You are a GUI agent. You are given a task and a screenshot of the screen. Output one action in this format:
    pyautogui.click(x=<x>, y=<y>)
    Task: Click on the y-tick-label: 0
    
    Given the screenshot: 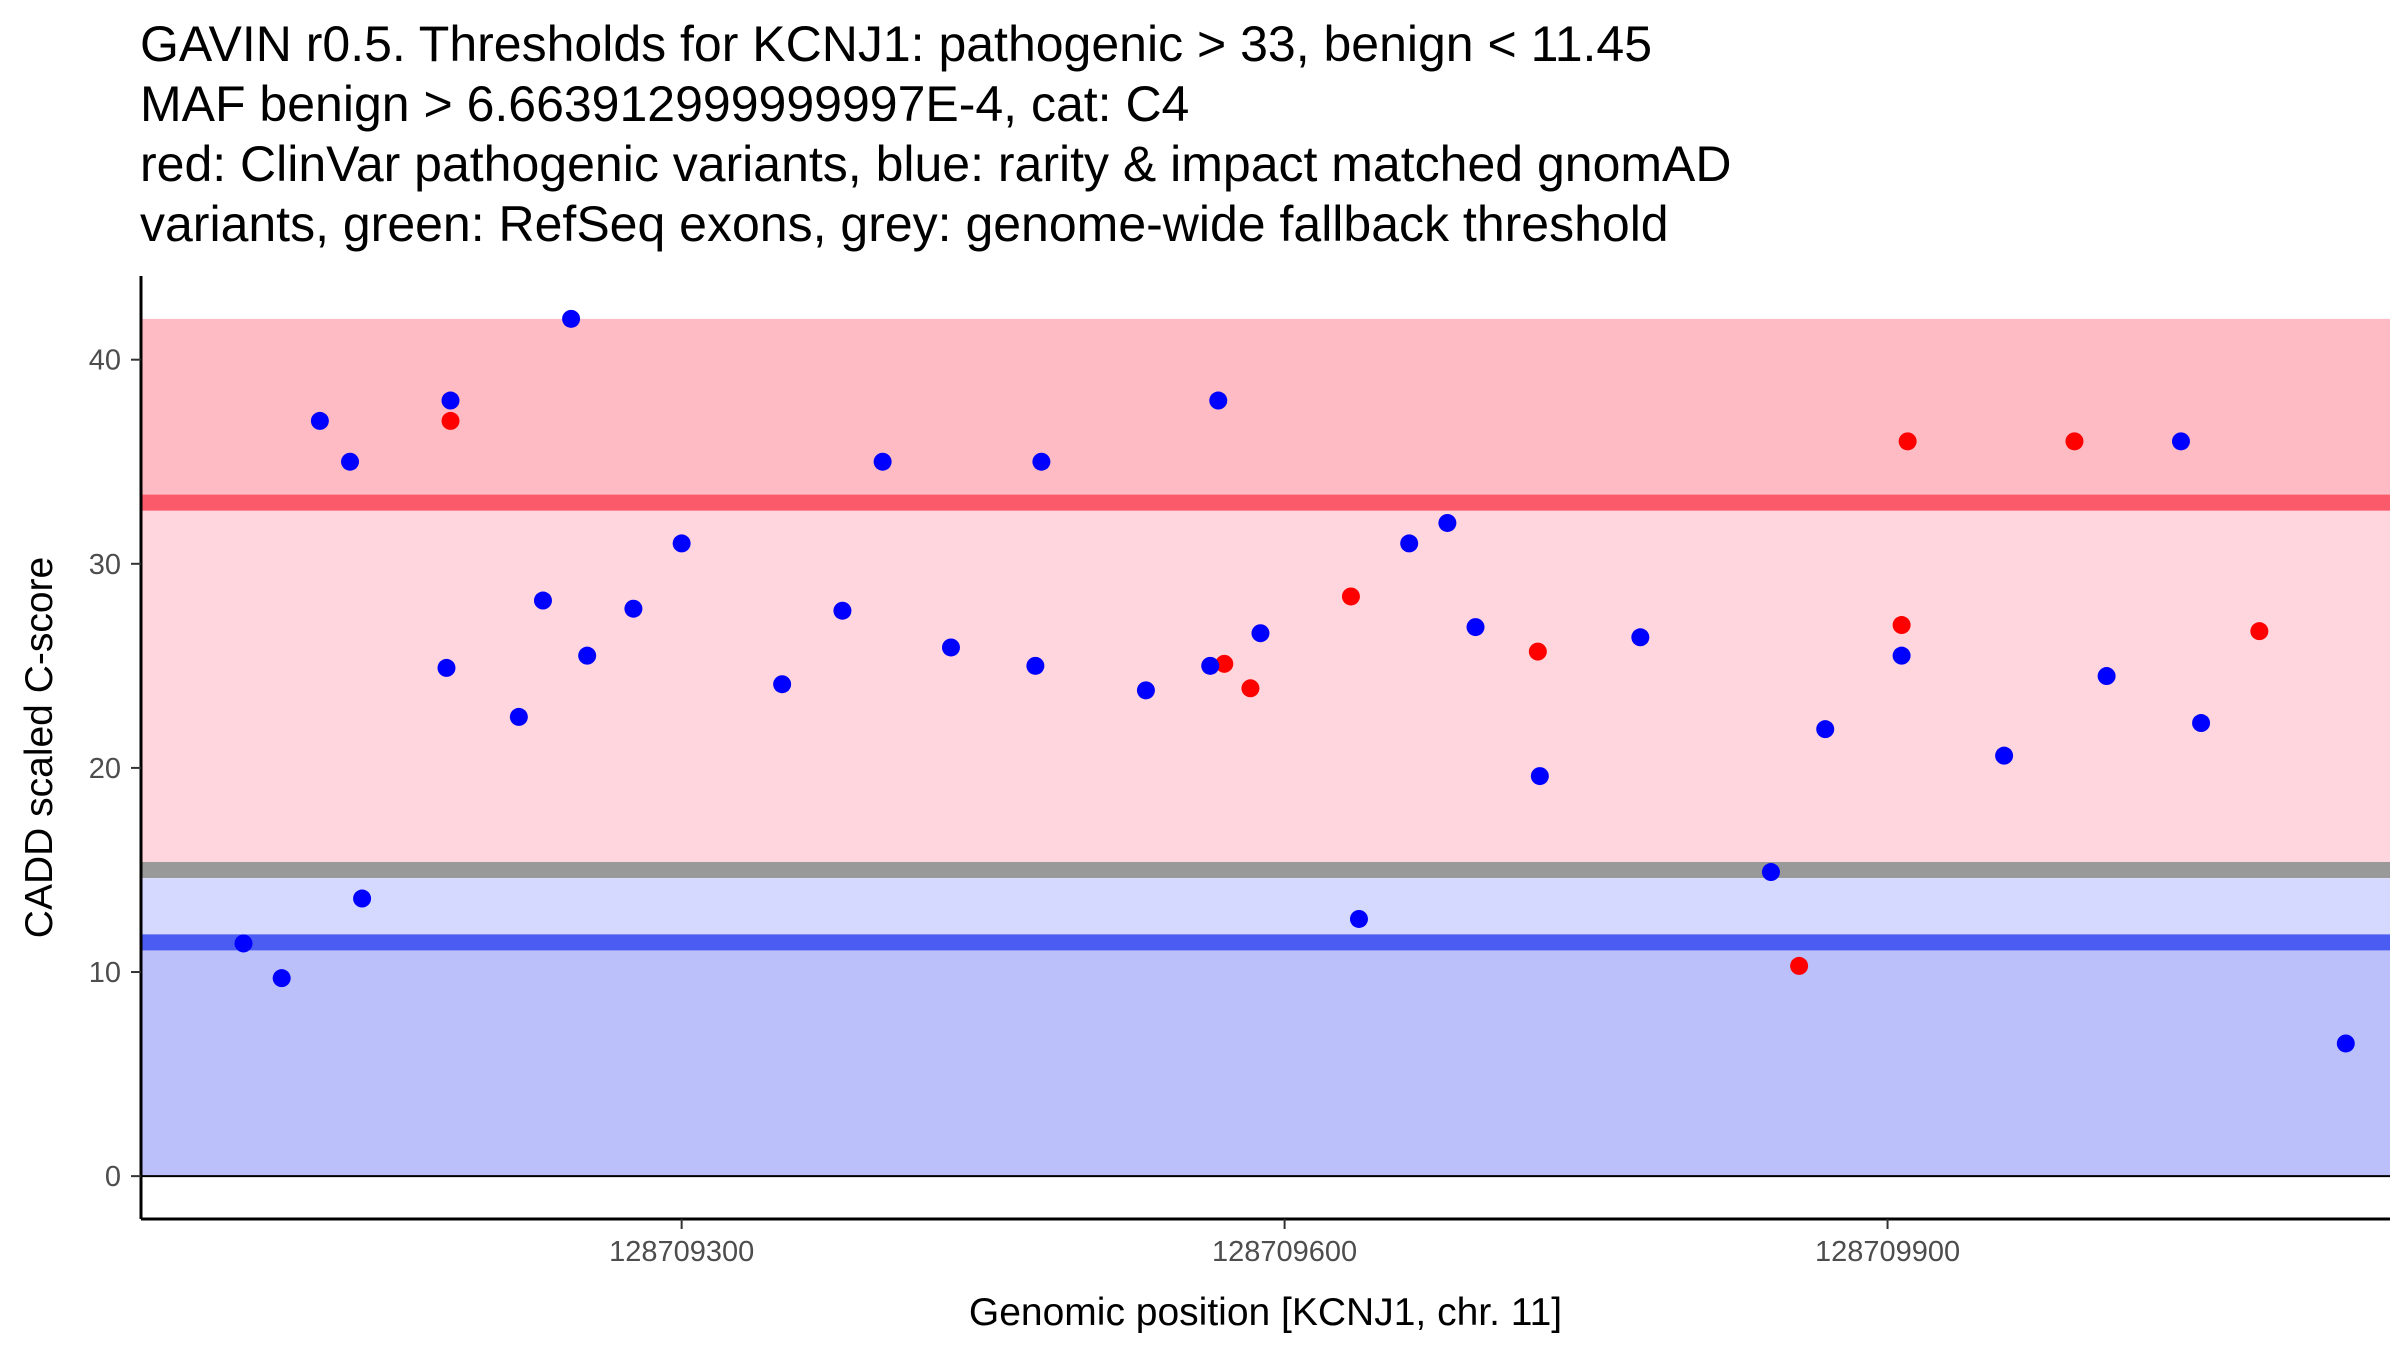 What is the action you would take?
    pyautogui.click(x=113, y=1177)
    